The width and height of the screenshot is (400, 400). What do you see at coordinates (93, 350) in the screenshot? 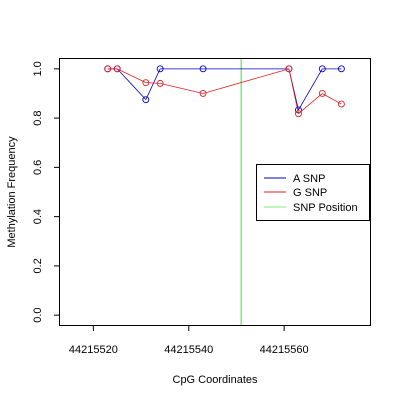
I see `x-tick-label: 44215520` at bounding box center [93, 350].